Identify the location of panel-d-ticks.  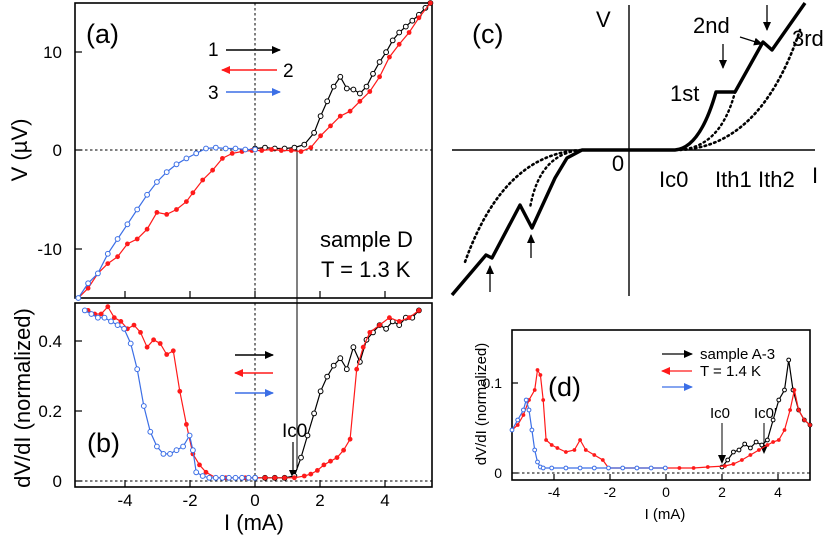
(645, 431).